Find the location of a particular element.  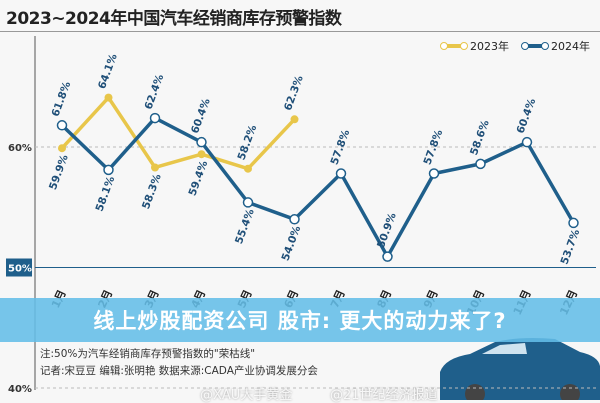

data-label: 58.3% is located at coordinates (152, 191).